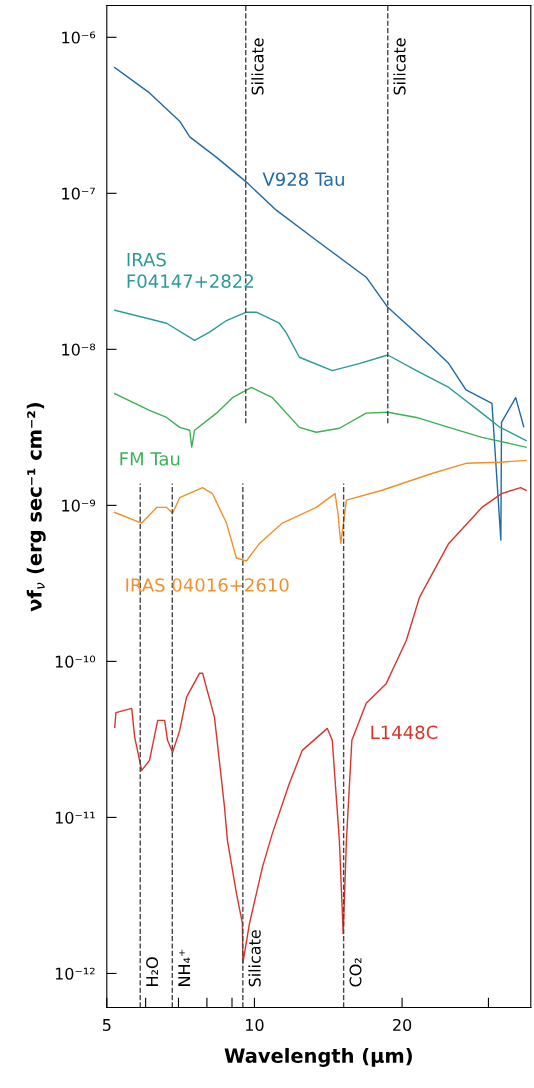 The height and width of the screenshot is (1088, 534). What do you see at coordinates (303, 179) in the screenshot?
I see `series-label: V928 Tau` at bounding box center [303, 179].